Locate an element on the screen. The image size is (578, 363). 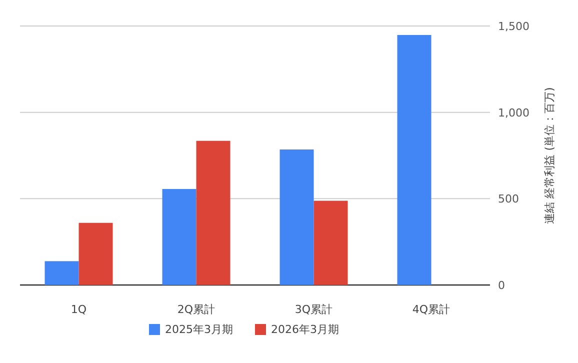
y-axis-title: 連結 経常利益 (単位：百万) is located at coordinates (549, 155).